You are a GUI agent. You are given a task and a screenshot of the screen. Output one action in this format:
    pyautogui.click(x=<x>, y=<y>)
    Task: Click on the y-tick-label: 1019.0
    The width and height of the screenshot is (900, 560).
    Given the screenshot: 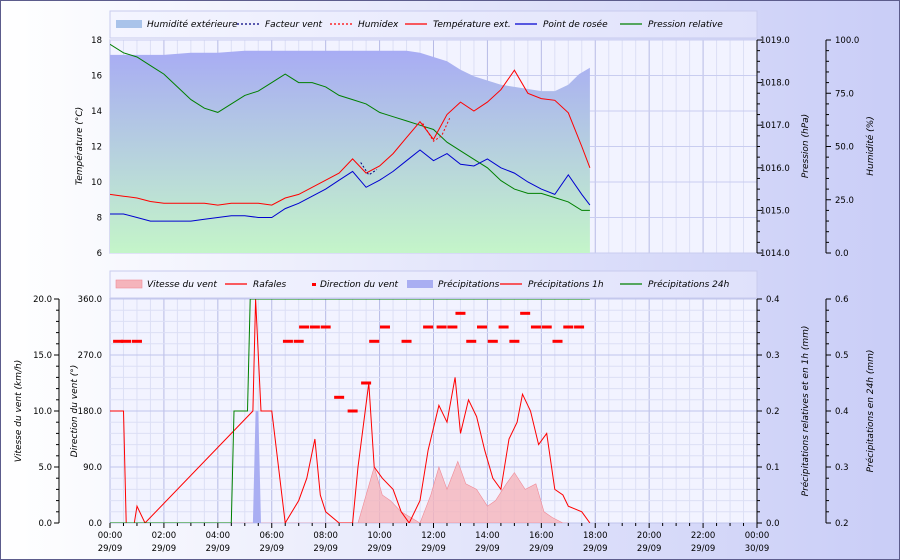 What is the action you would take?
    pyautogui.click(x=775, y=41)
    